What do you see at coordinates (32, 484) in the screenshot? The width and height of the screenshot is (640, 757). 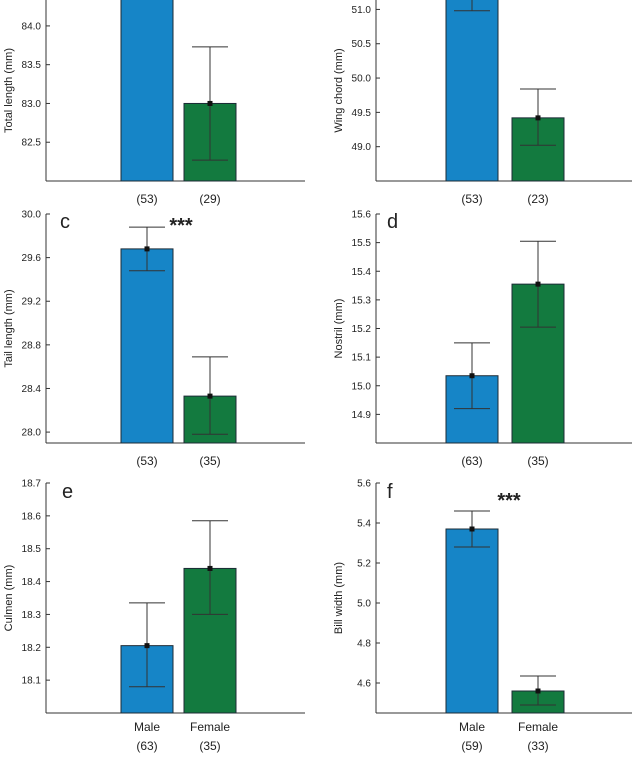 I see `y-tick-label: 18.7` at bounding box center [32, 484].